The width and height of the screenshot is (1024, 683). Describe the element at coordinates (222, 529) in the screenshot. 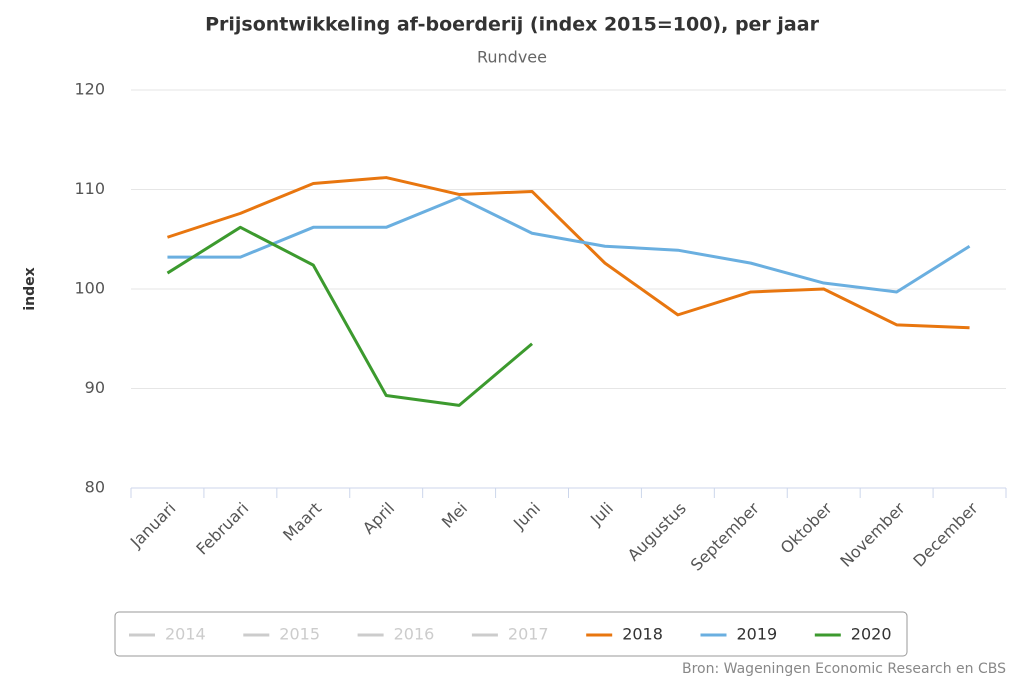

I see `x-tick-label: Februari` at that location.